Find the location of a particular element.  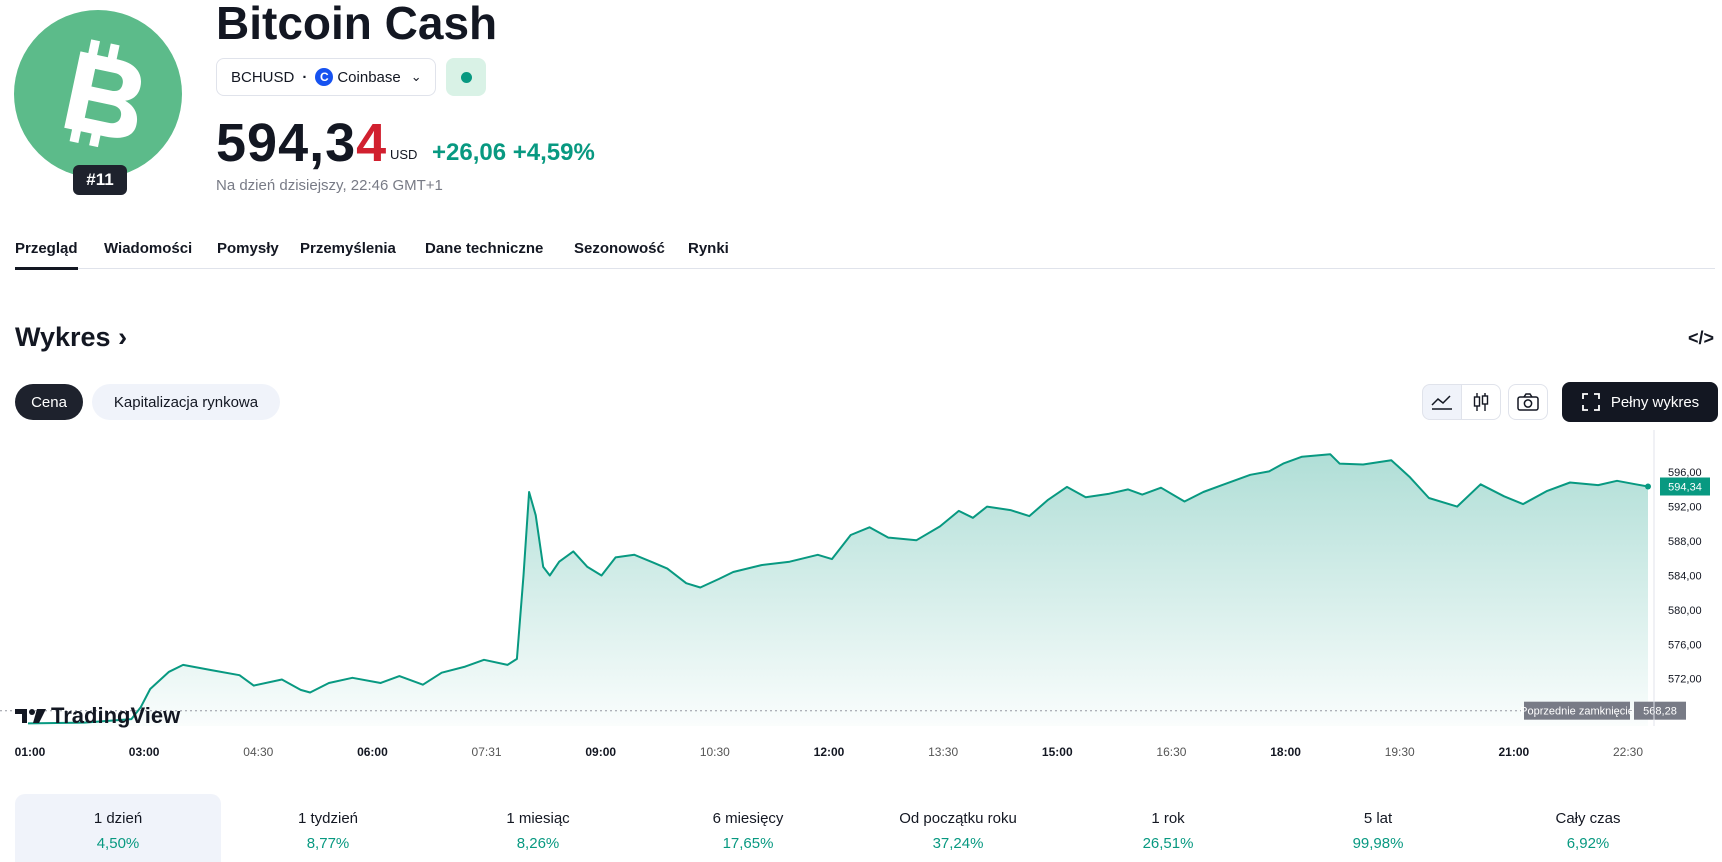

x-tick-label: 21:00 is located at coordinates (1514, 752).